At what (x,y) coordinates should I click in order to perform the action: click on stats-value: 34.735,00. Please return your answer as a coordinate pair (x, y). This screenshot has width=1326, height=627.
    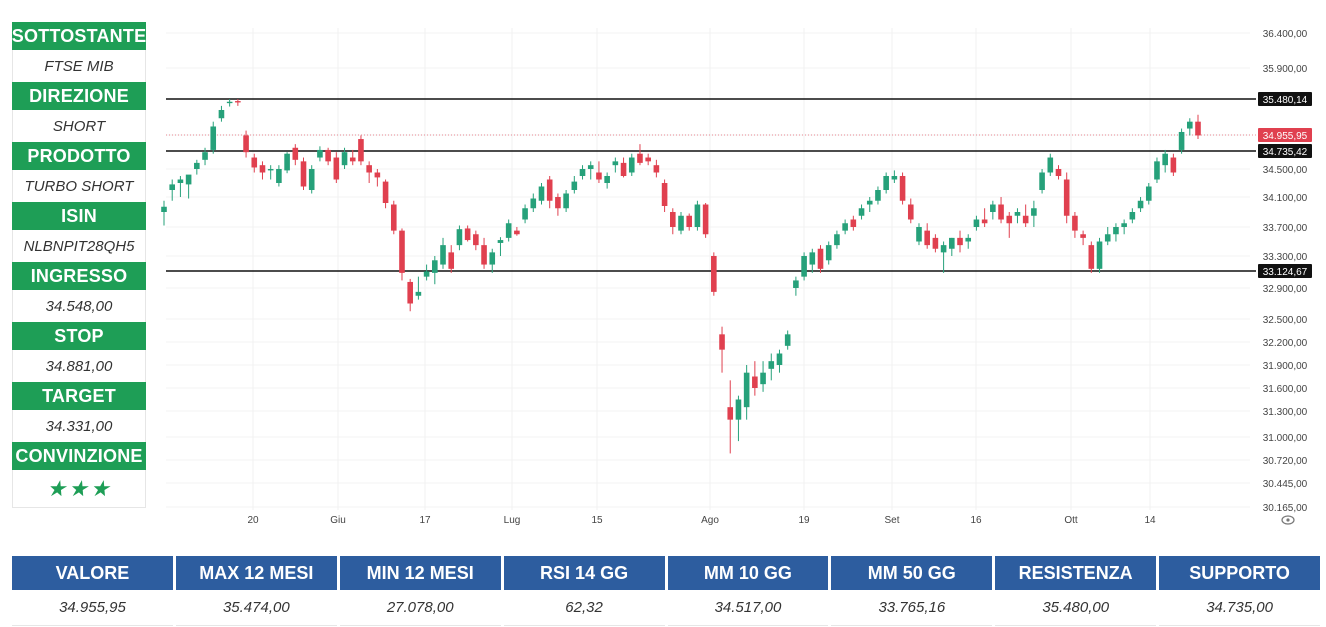
    Looking at the image, I should click on (1239, 608).